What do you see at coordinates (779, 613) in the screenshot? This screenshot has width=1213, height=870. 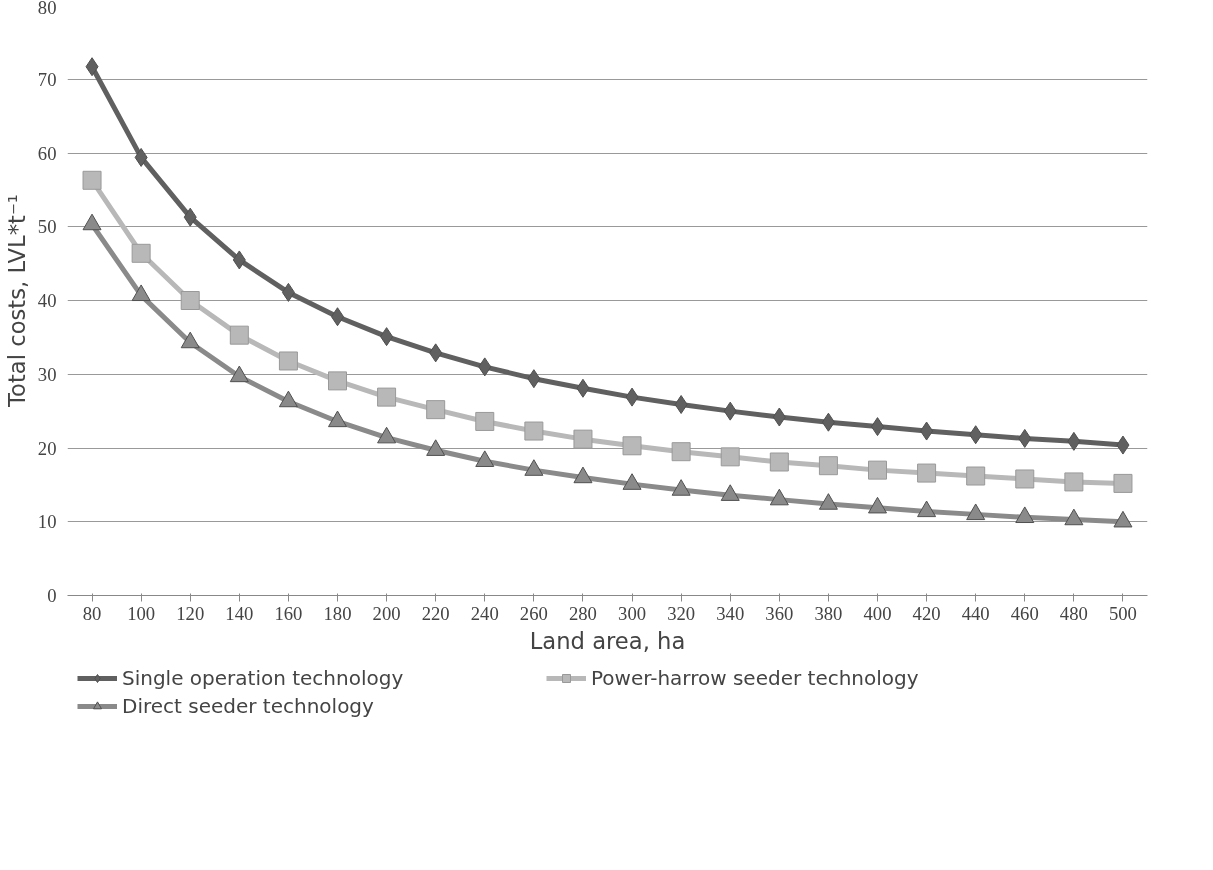 I see `x-tick-label: 360` at bounding box center [779, 613].